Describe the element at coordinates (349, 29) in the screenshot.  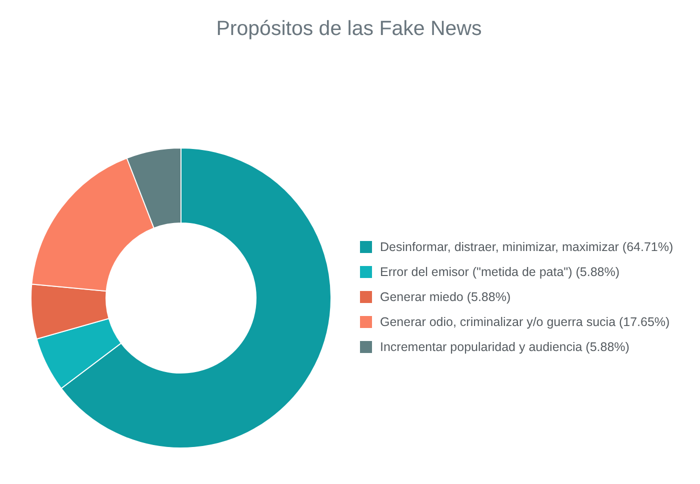
I see `chart-title: Propósitos de las Fake News` at that location.